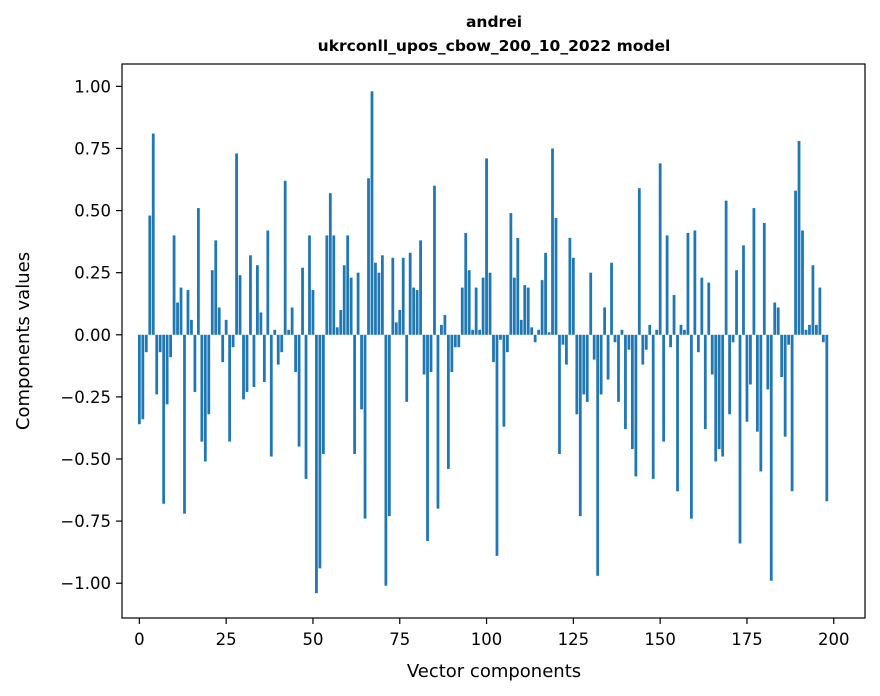 Image resolution: width=880 pixels, height=696 pixels. I want to click on y-tick-label: 0.50, so click(92, 211).